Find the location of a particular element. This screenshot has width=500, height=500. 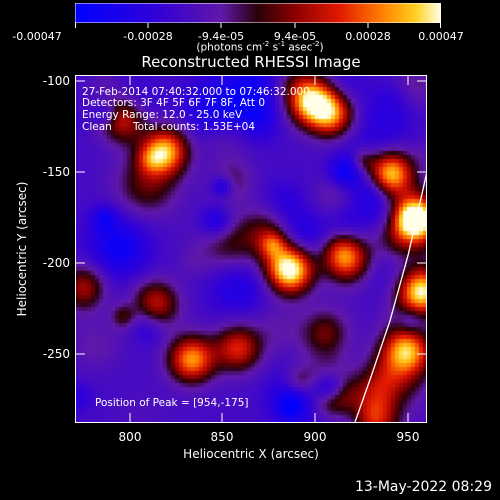

colorbar-tick-label: 0.00028 is located at coordinates (368, 36).